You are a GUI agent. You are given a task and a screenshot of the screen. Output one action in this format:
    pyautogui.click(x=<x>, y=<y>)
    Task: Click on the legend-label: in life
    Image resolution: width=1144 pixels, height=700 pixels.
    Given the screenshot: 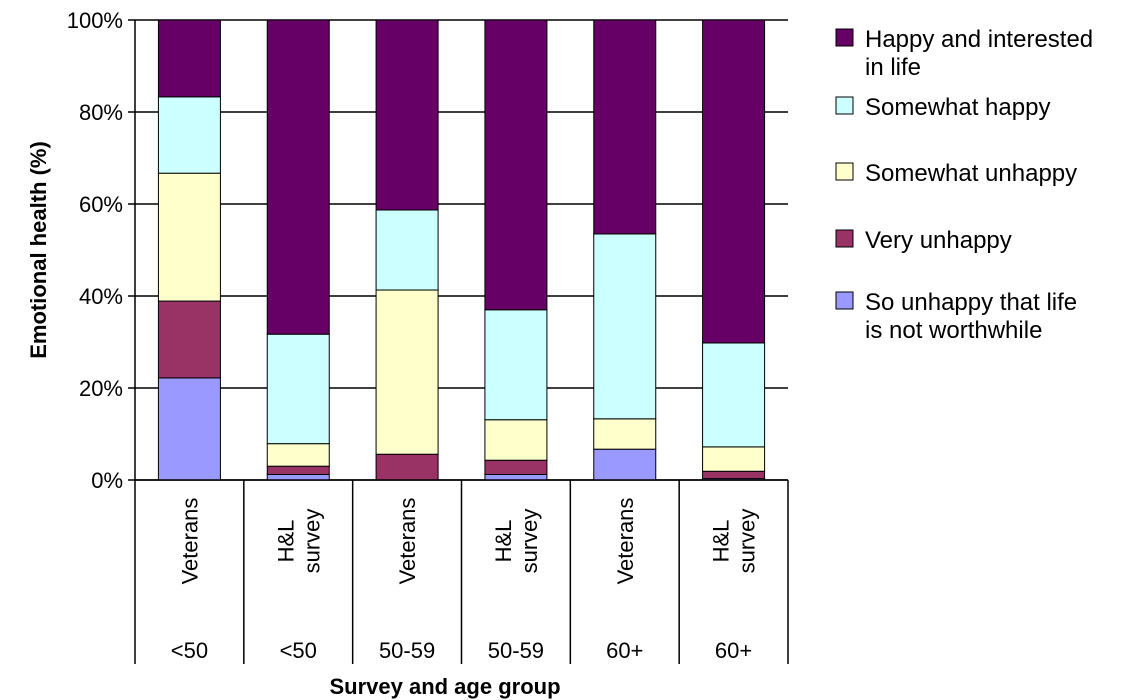 What is the action you would take?
    pyautogui.click(x=893, y=67)
    